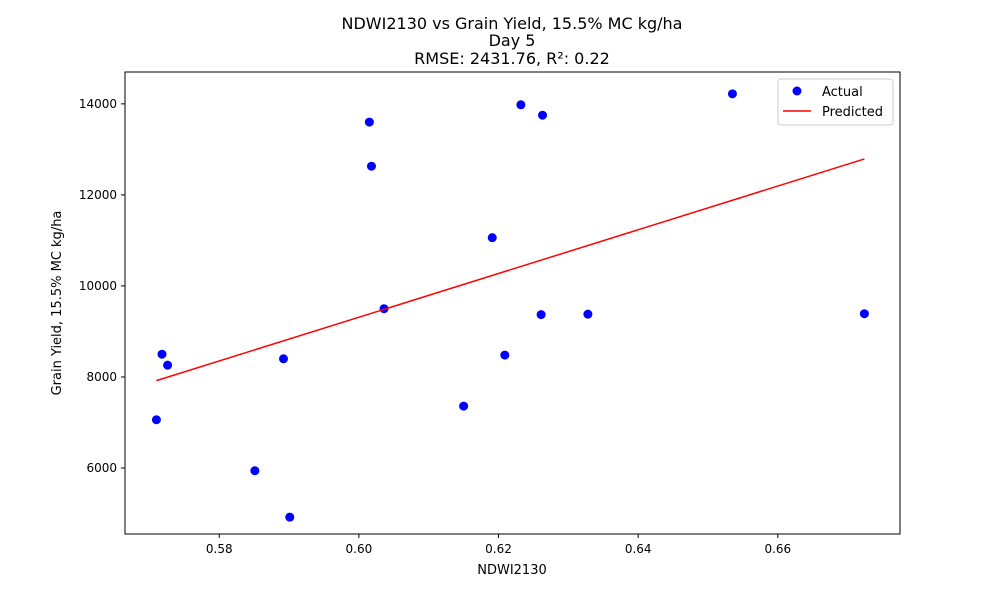 This screenshot has width=1000, height=600. Describe the element at coordinates (842, 92) in the screenshot. I see `legend-actual-label: Actual` at that location.